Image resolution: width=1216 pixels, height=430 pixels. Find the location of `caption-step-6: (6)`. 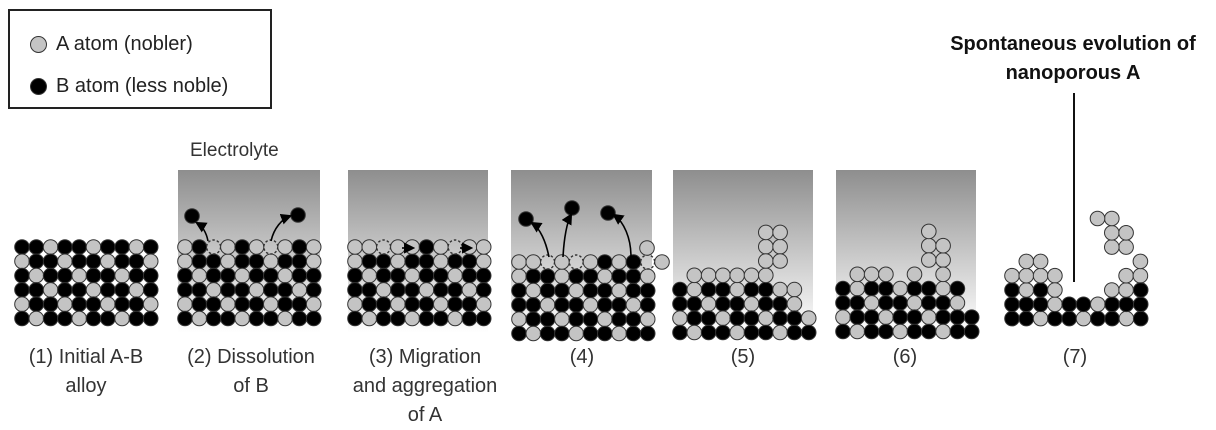

caption-step-6: (6) is located at coordinates (905, 357).